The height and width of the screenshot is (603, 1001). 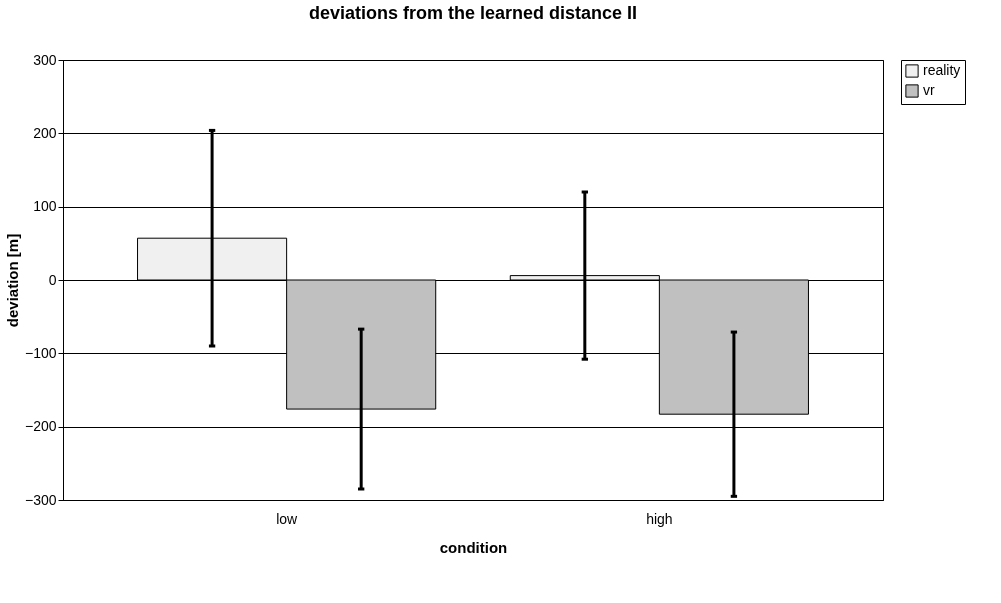 I want to click on y-tick-label: 0, so click(x=52, y=279).